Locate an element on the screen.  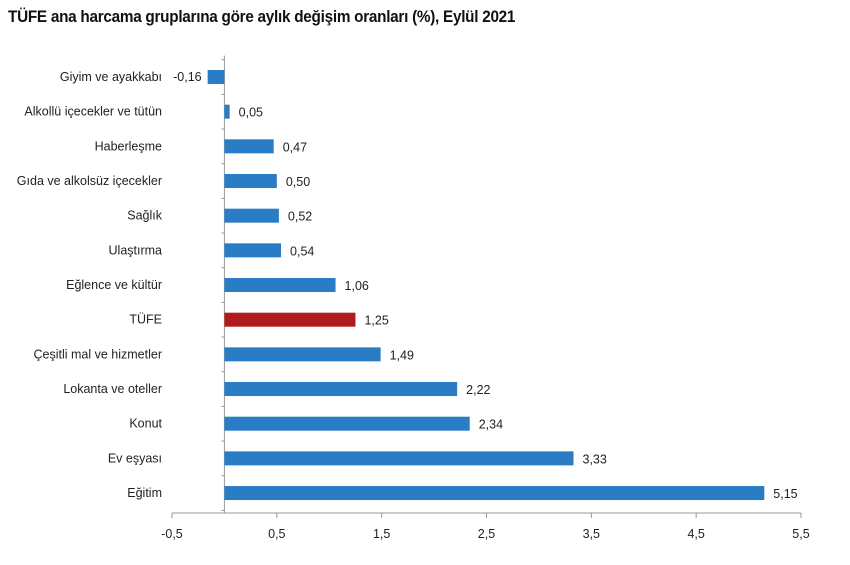
x-tick-label: 2,5 is located at coordinates (486, 534).